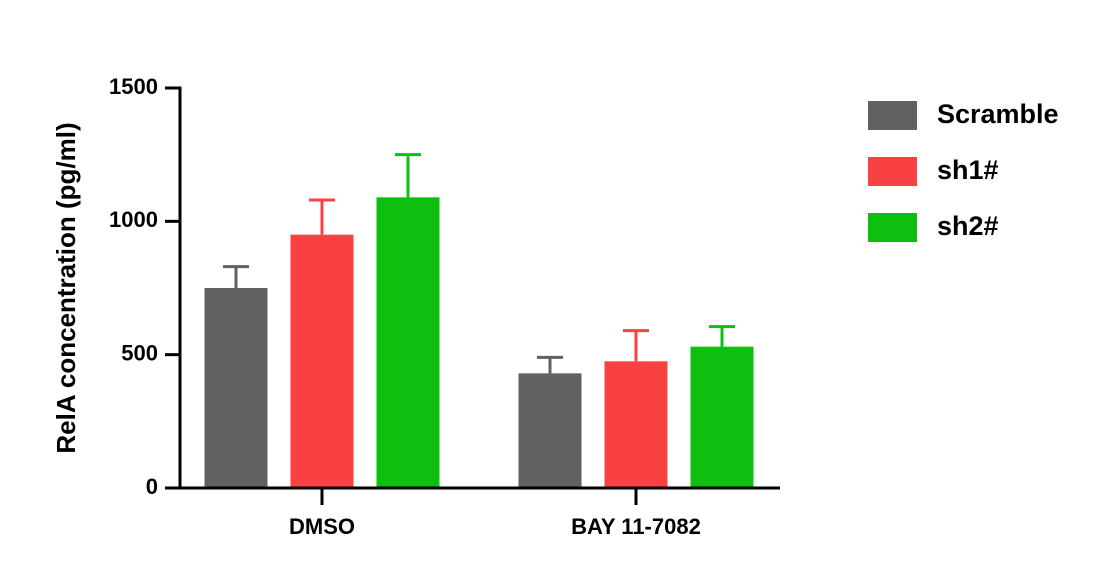  Describe the element at coordinates (133, 219) in the screenshot. I see `y-tick-label: 1000` at that location.